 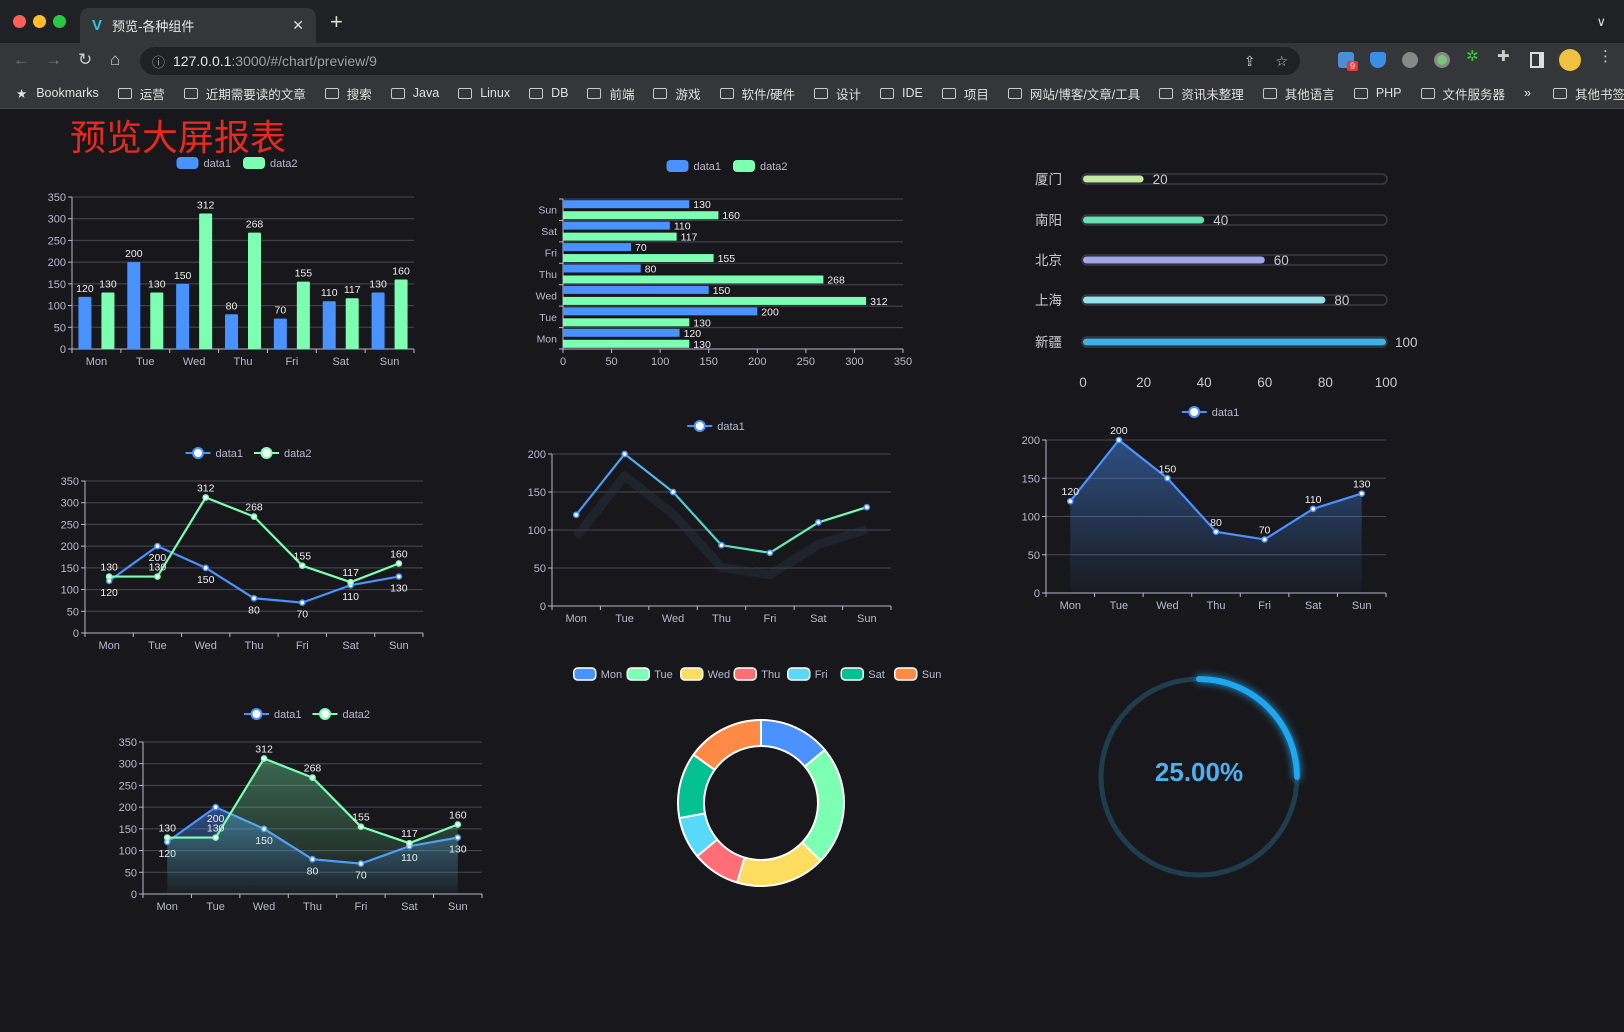 What do you see at coordinates (1377, 93) in the screenshot?
I see `bookmark-folder: PHP` at bounding box center [1377, 93].